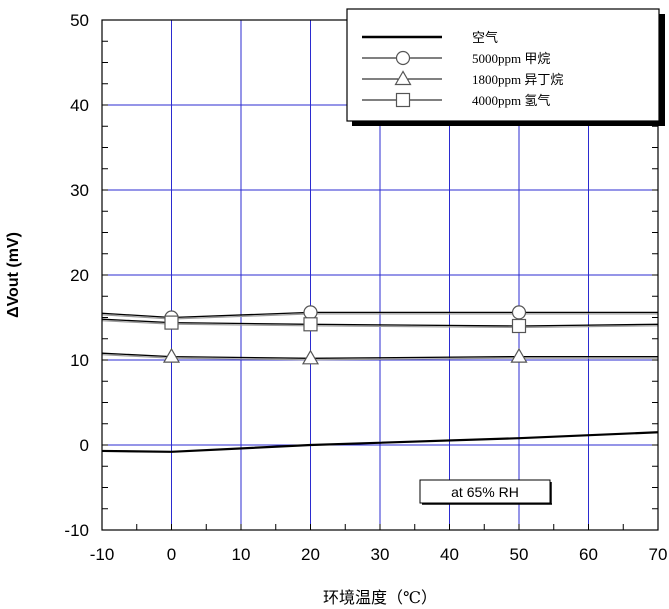  What do you see at coordinates (588, 554) in the screenshot?
I see `x-tick-label: 60` at bounding box center [588, 554].